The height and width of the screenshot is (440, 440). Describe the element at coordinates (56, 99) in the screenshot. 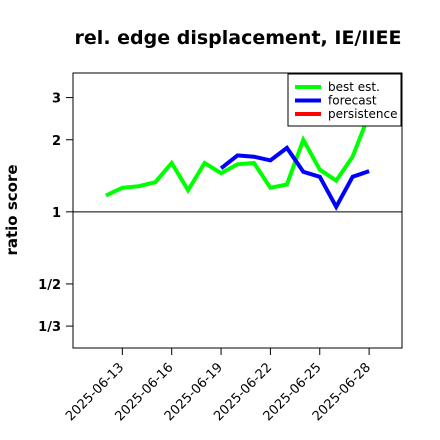

I see `y-tick-label: 3` at that location.